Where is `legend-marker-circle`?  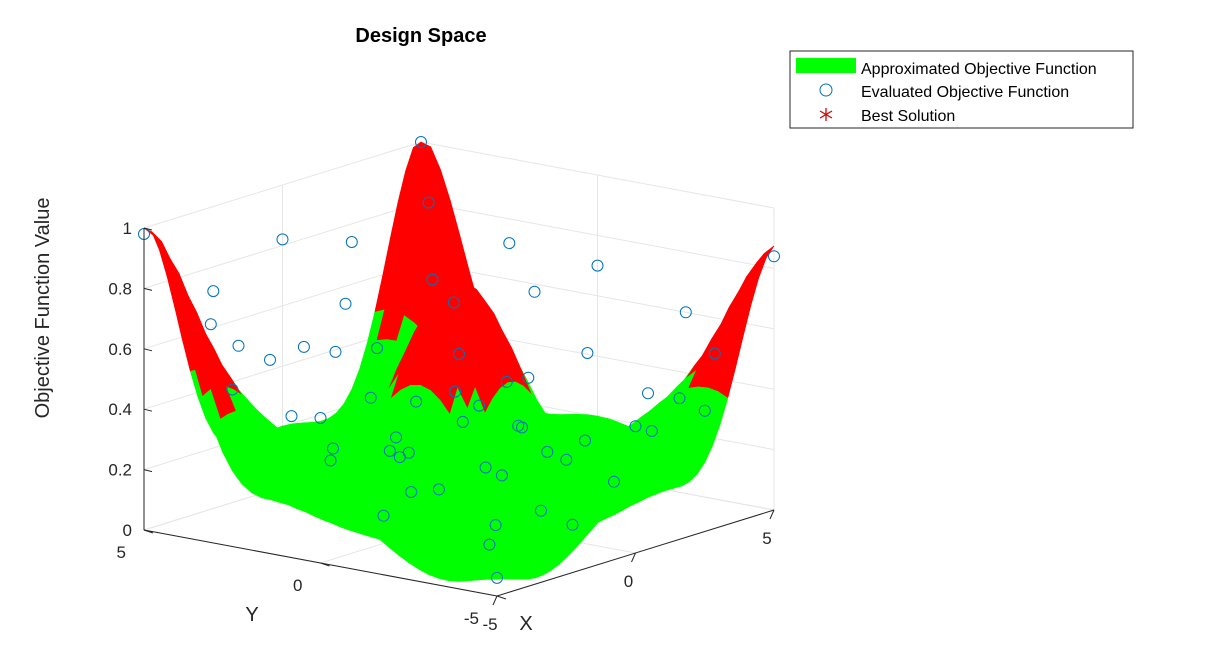 legend-marker-circle is located at coordinates (826, 90).